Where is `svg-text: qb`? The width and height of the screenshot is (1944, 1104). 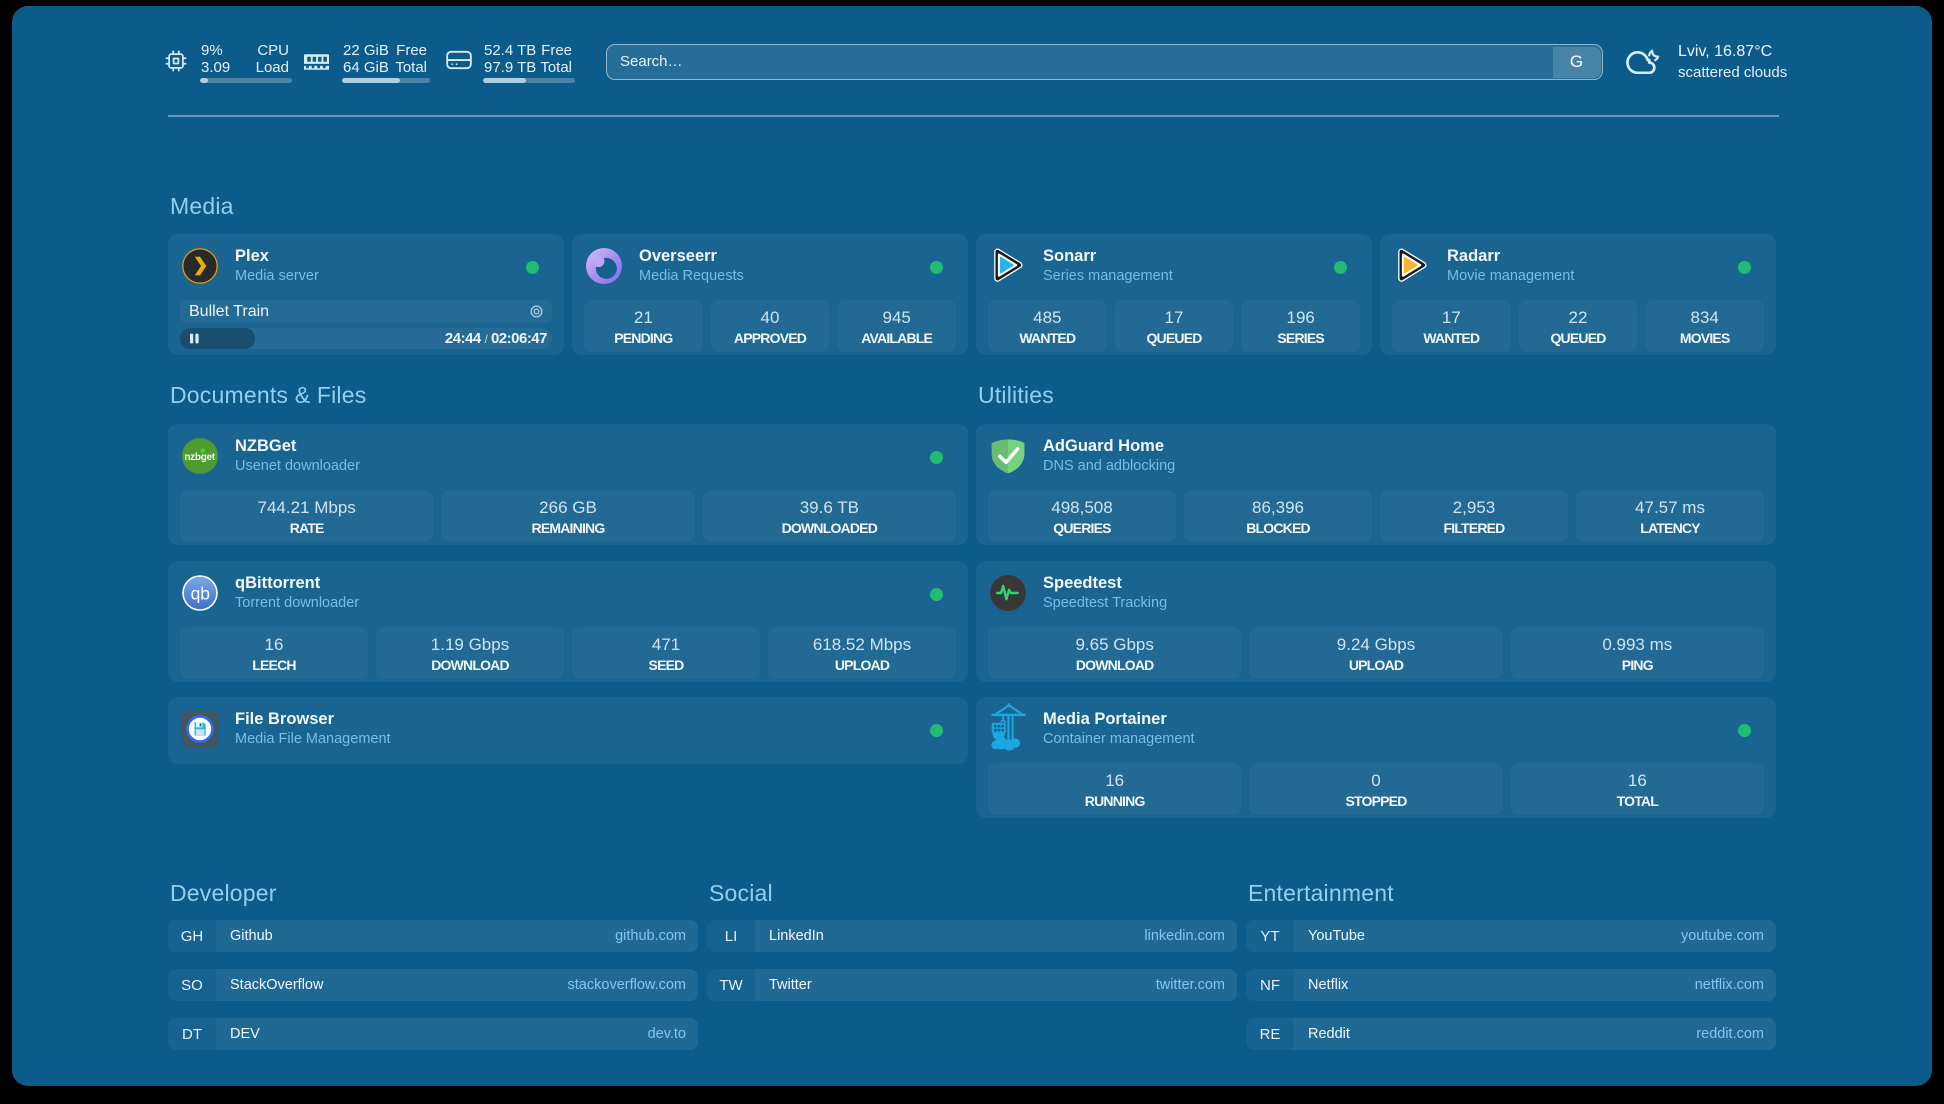 svg-text: qb is located at coordinates (200, 593).